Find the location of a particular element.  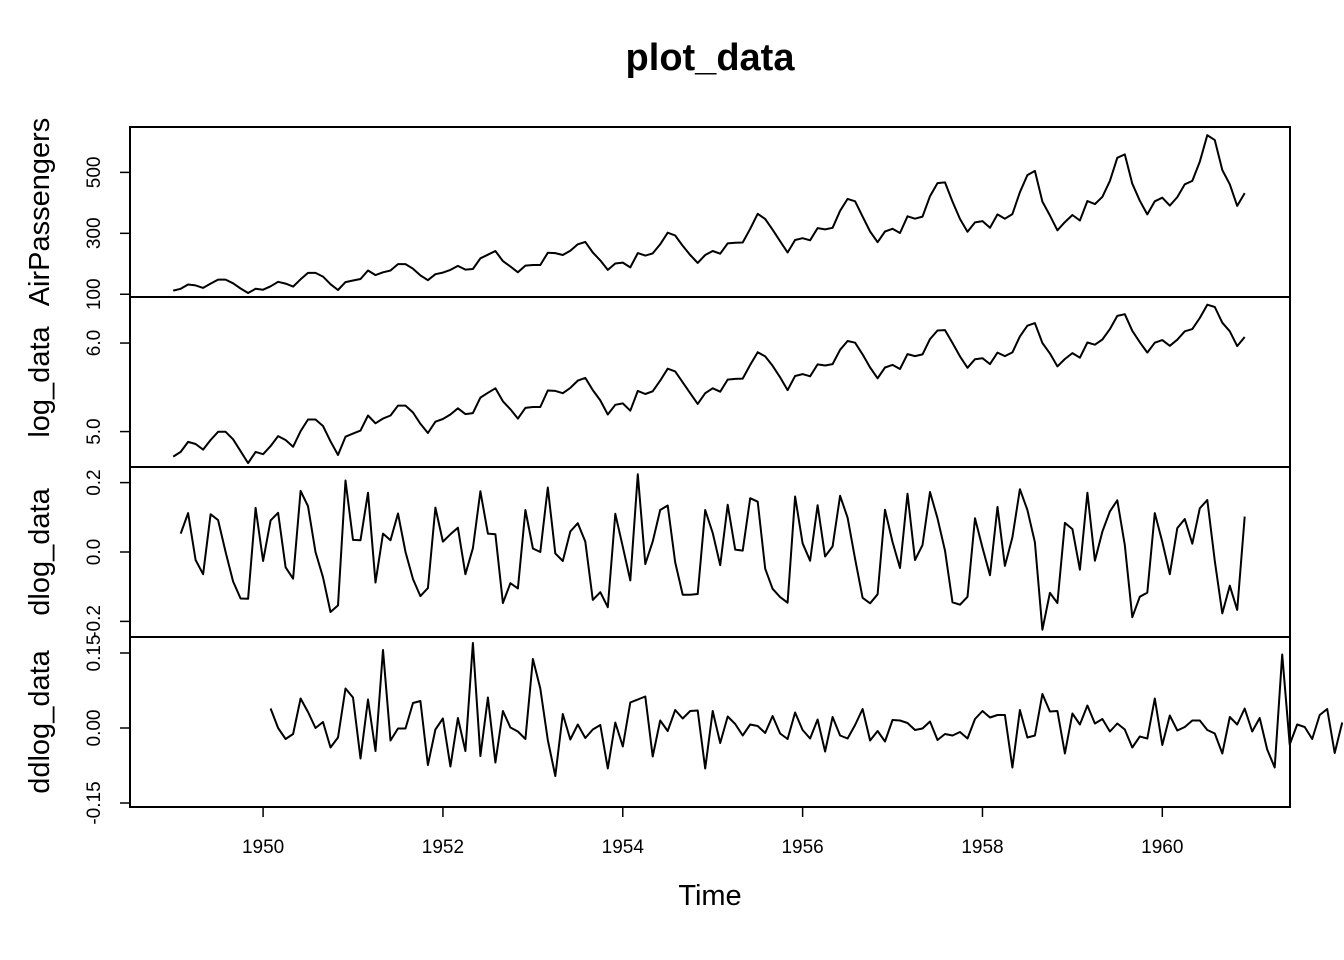

y-tick-label: 100 is located at coordinates (94, 294).